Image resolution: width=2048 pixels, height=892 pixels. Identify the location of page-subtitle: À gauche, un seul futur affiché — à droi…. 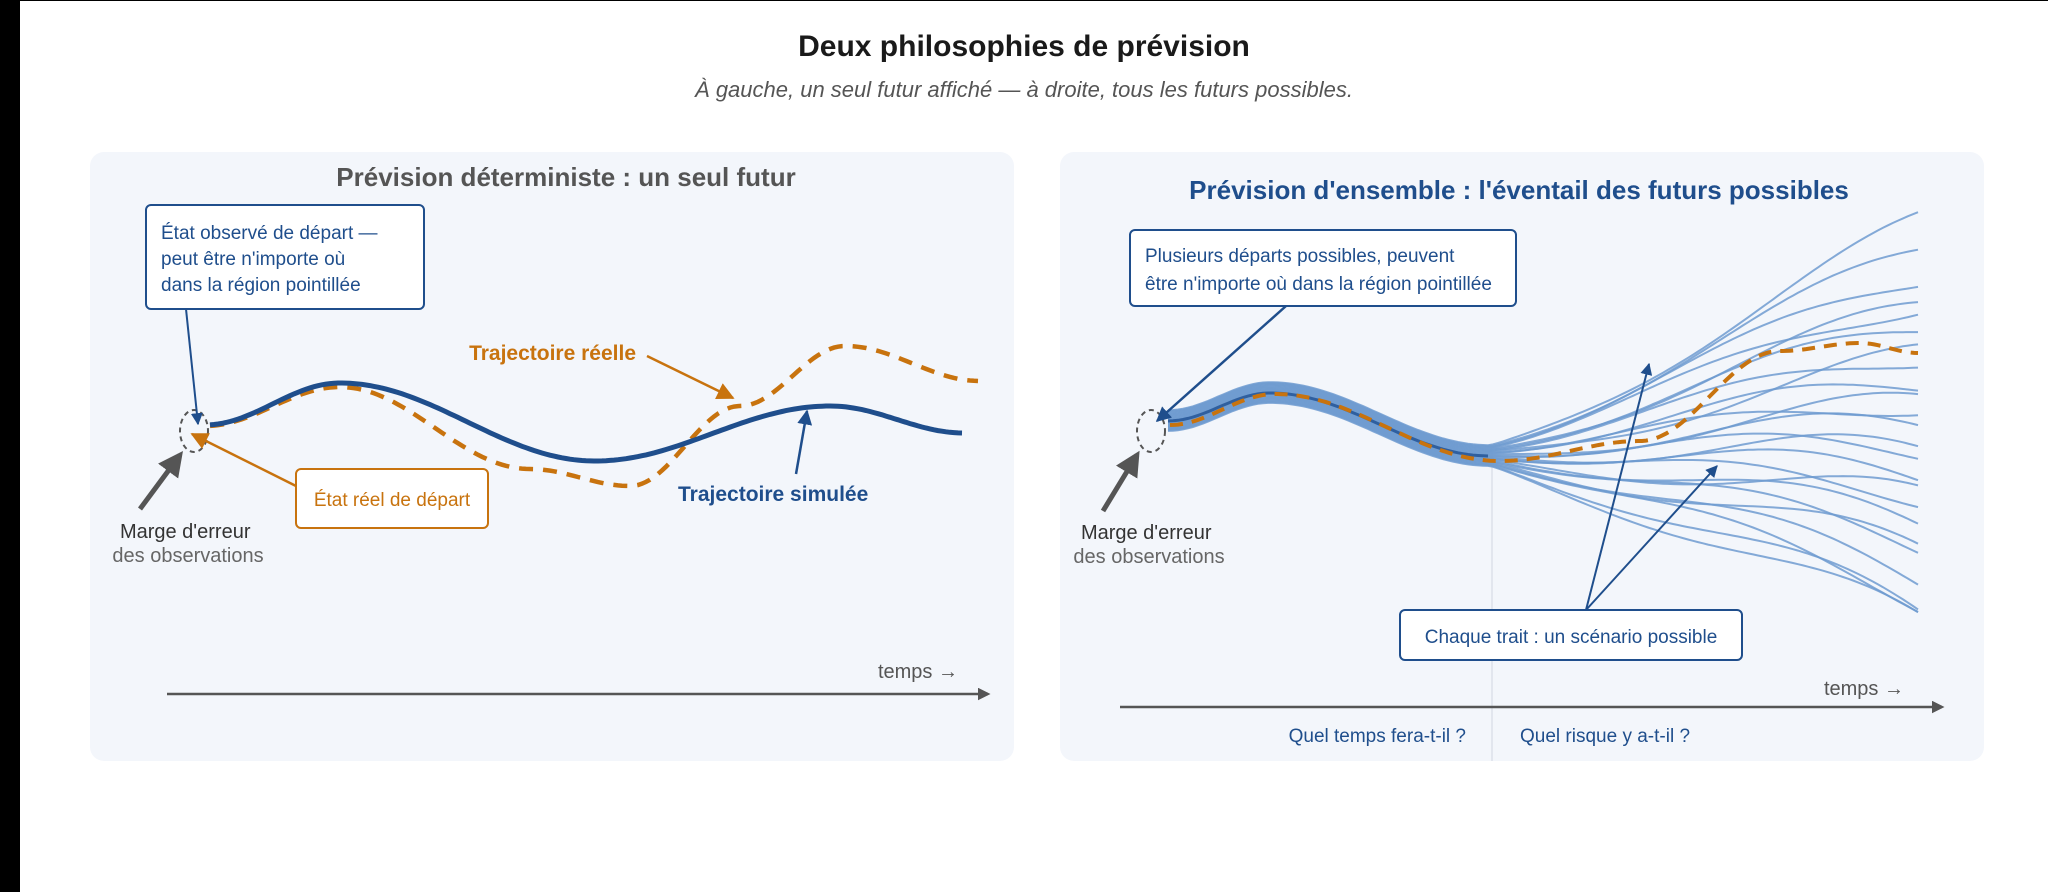
(1023, 89).